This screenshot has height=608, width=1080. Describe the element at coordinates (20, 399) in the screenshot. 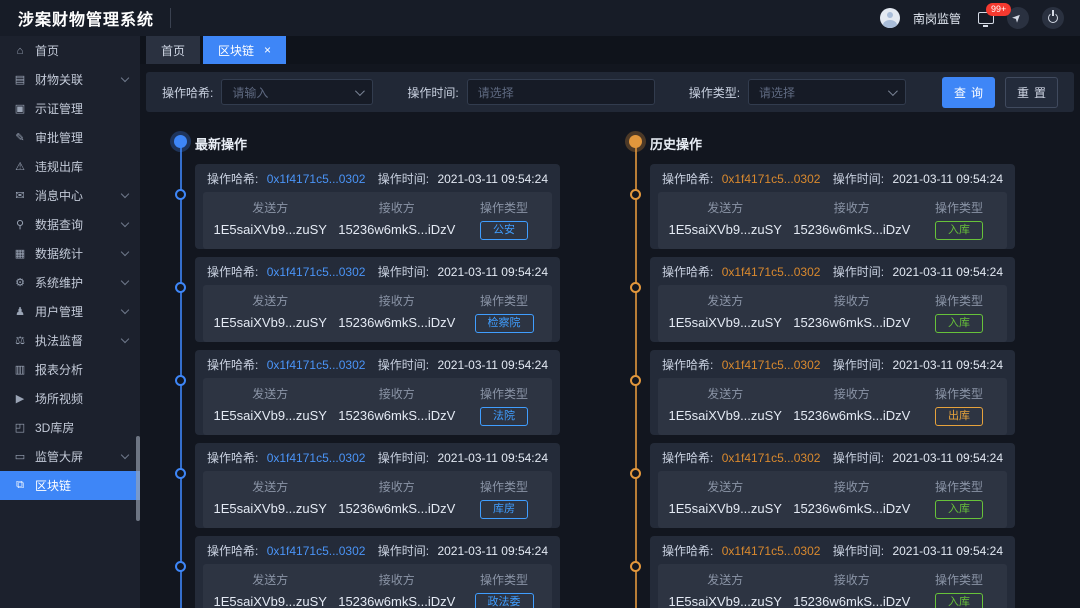

I see `video-icon: ▶` at that location.